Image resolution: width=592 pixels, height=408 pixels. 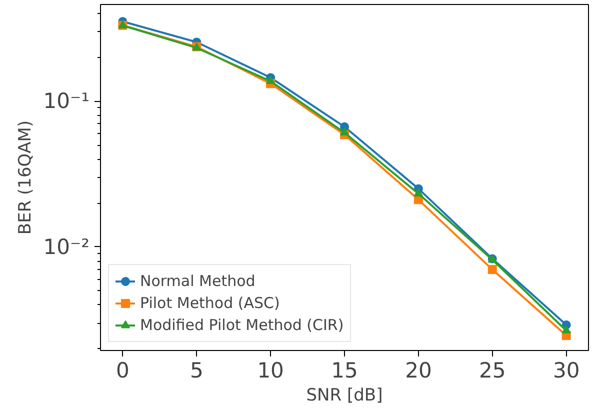 What do you see at coordinates (344, 396) in the screenshot?
I see `x-axis-title: SNR [dB]` at bounding box center [344, 396].